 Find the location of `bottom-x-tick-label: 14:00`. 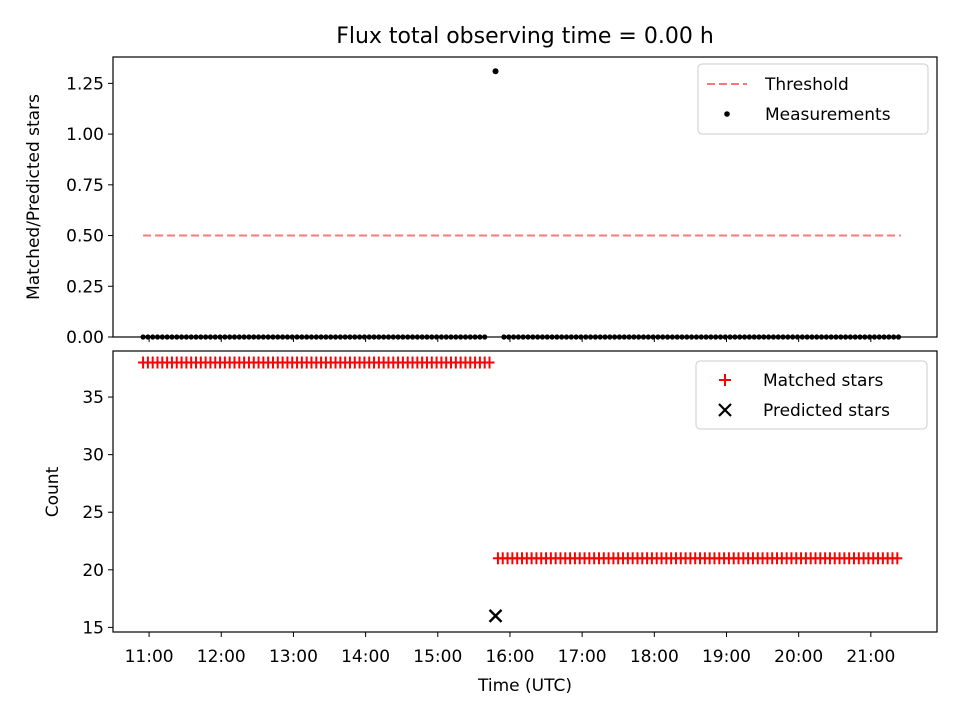

bottom-x-tick-label: 14:00 is located at coordinates (365, 657).